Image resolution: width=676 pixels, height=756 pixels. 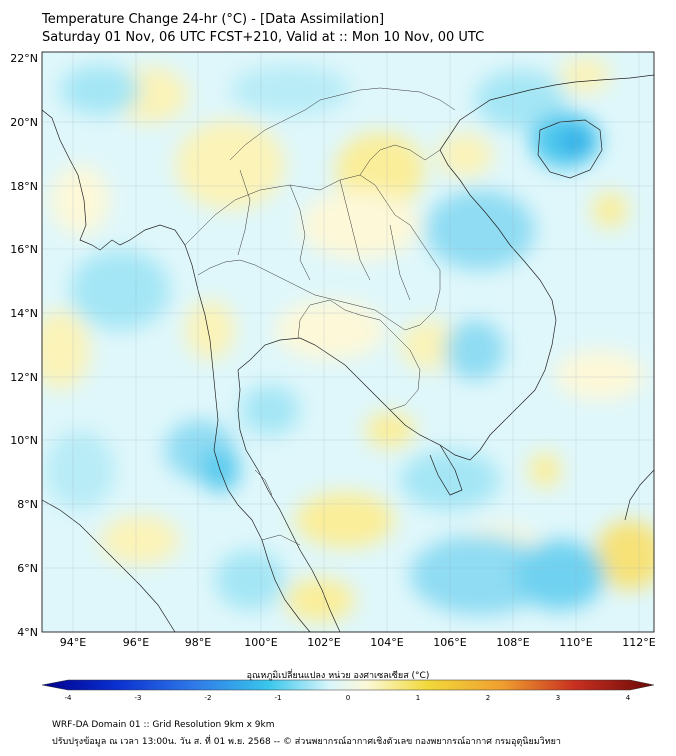 I want to click on lon-tick-label: 104°E, so click(x=386, y=642).